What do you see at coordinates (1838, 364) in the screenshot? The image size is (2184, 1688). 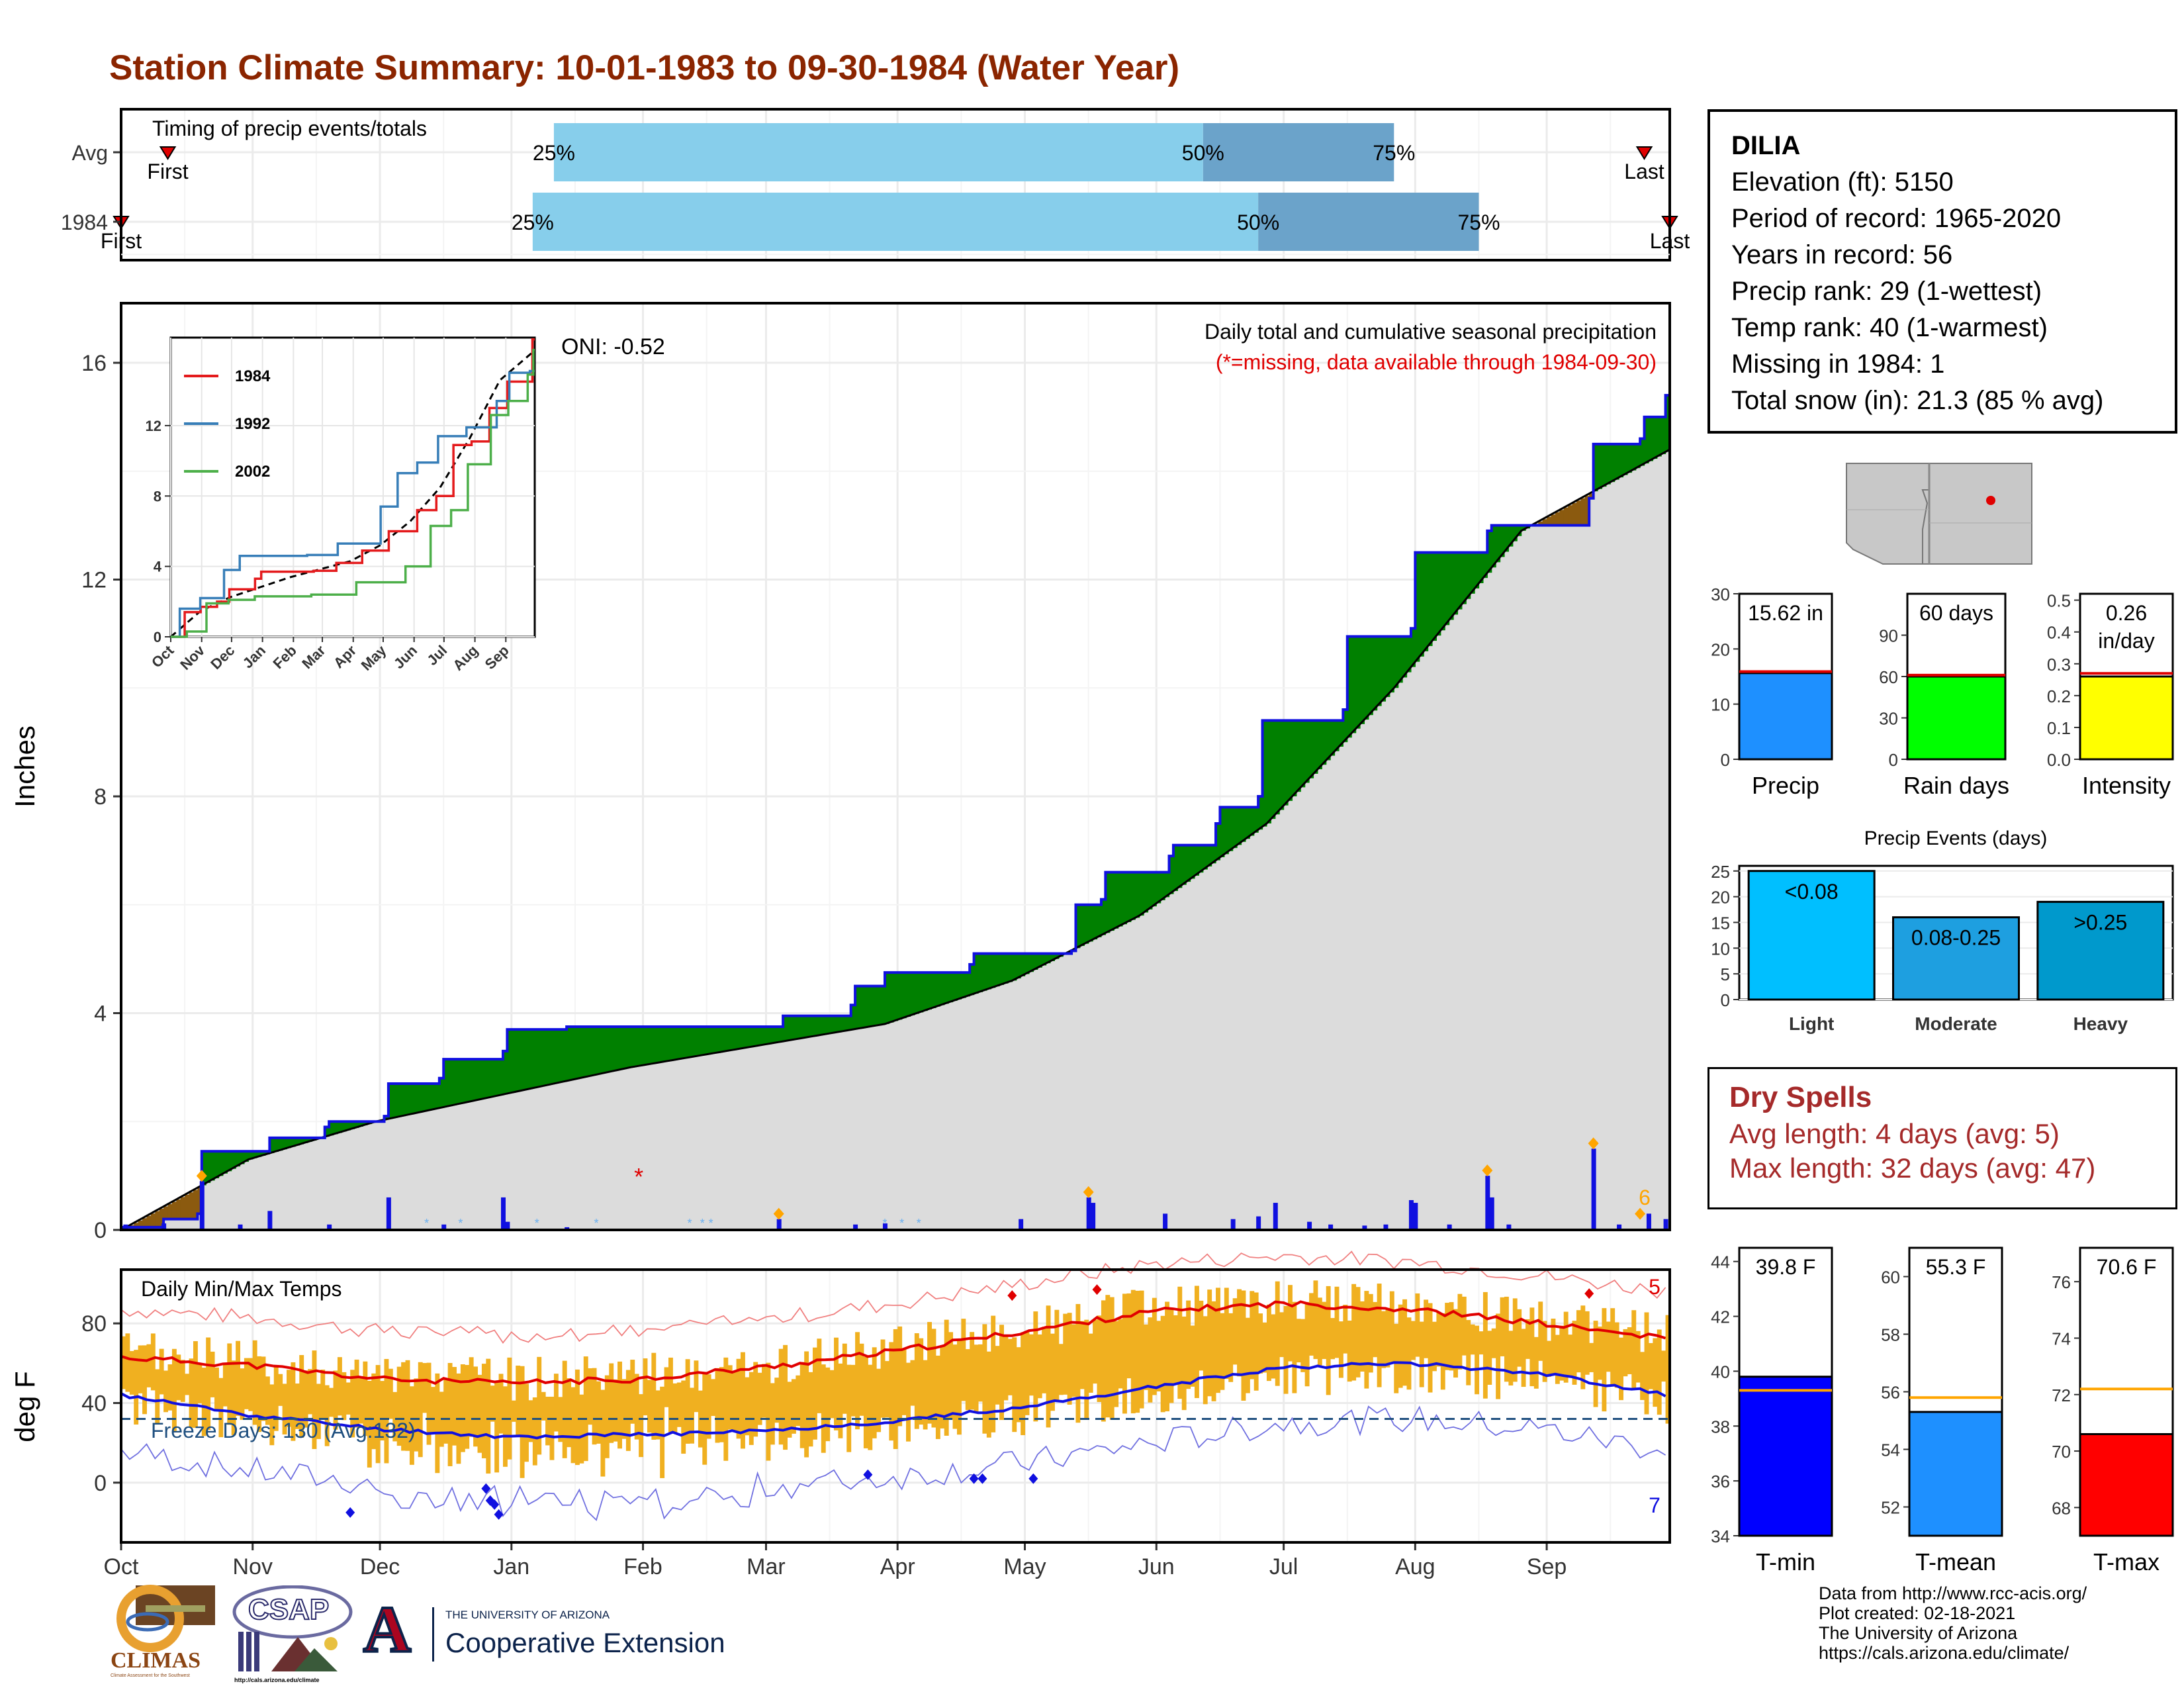 I see `station-missing: Missing in 1984: 1` at bounding box center [1838, 364].